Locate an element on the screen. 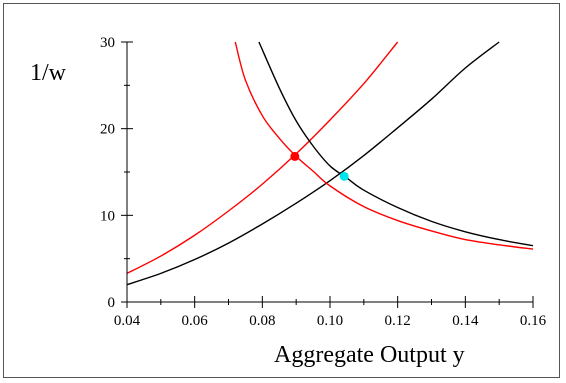  y-tick-label: 10 is located at coordinates (107, 216).